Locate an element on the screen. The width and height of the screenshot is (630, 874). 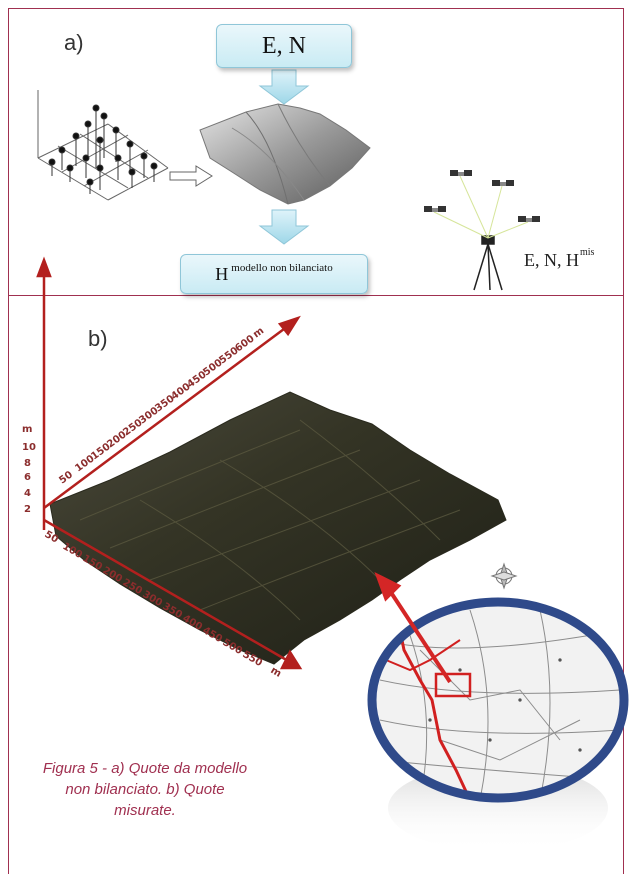
en-coordinates-box: E, N is located at coordinates (284, 46).